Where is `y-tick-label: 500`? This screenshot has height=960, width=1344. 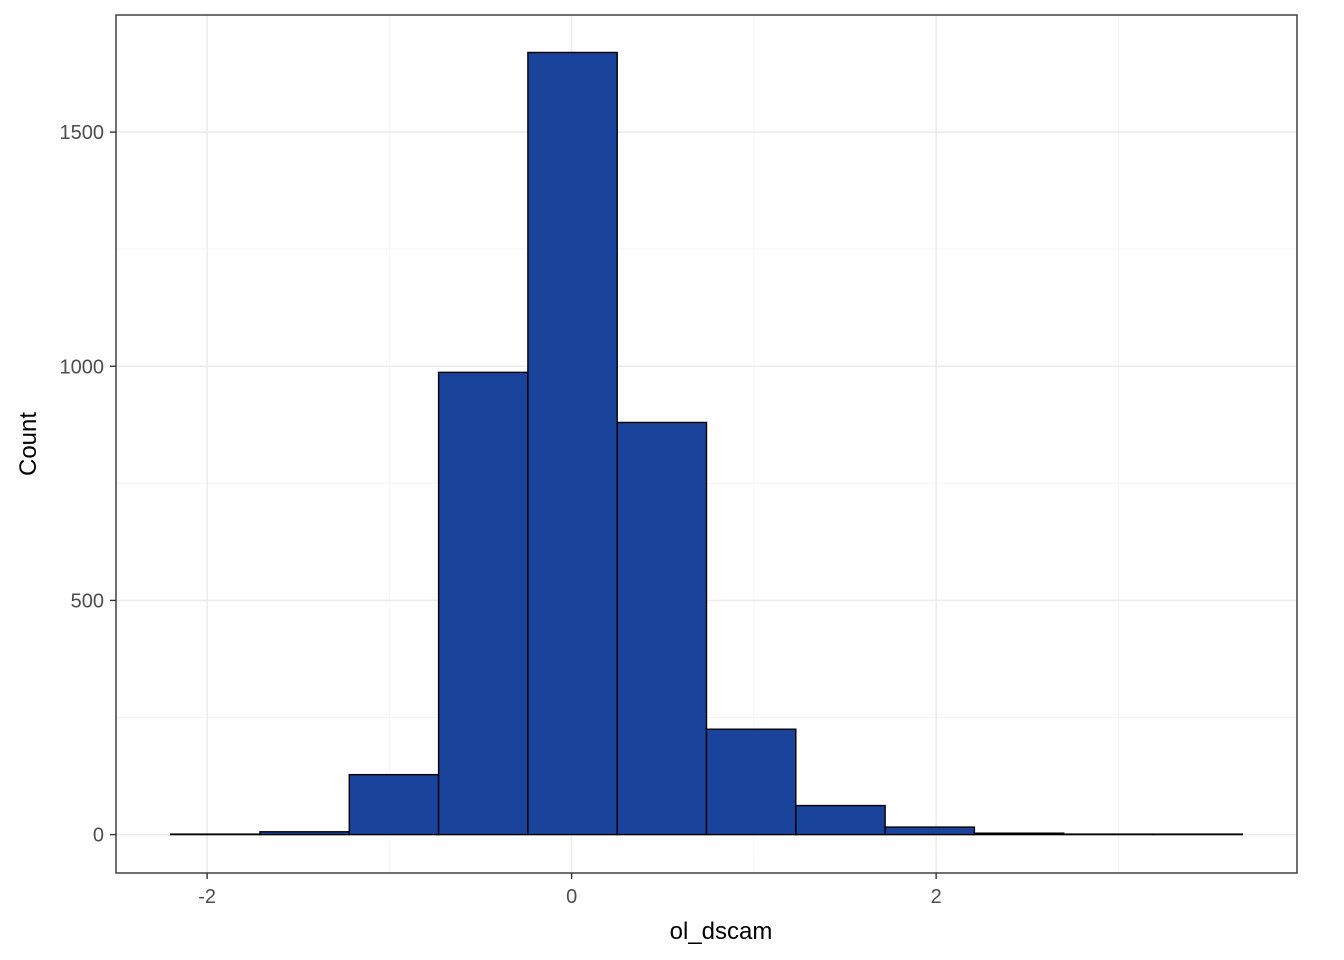 y-tick-label: 500 is located at coordinates (87, 601).